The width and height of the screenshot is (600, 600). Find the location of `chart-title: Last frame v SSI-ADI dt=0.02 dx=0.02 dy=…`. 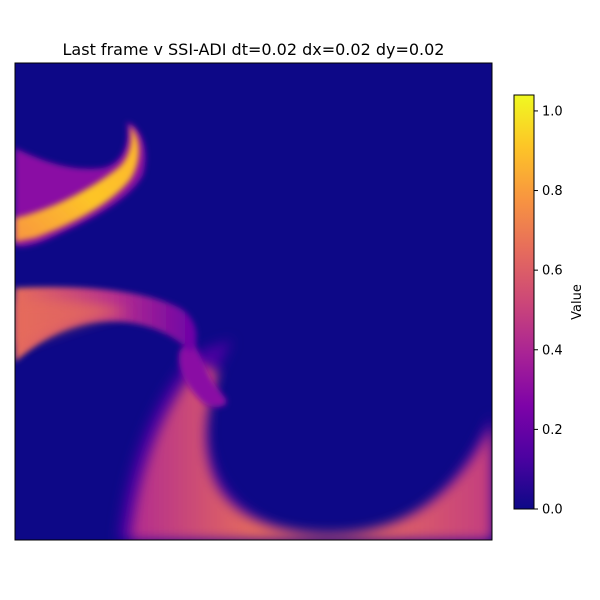

chart-title: Last frame v SSI-ADI dt=0.02 dx=0.02 dy=… is located at coordinates (253, 49).